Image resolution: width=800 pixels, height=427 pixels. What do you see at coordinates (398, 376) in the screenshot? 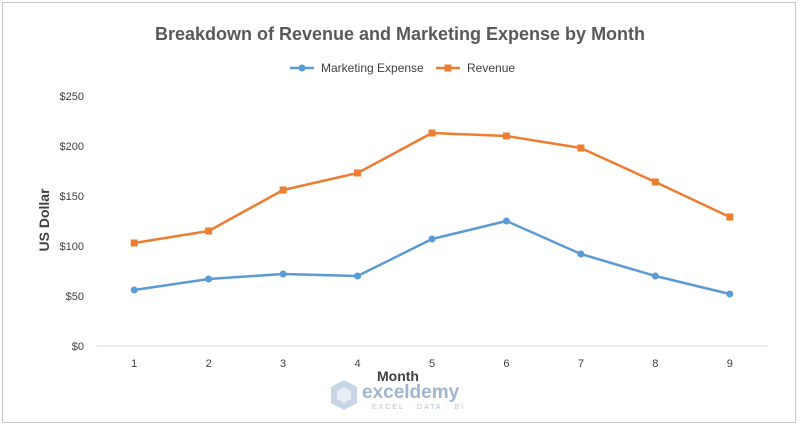
I see `x-axis-label: Month` at bounding box center [398, 376].